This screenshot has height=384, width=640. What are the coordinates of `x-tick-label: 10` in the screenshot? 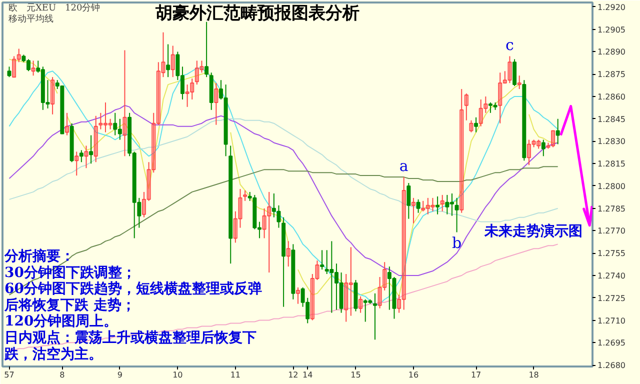 It's located at (177, 375).